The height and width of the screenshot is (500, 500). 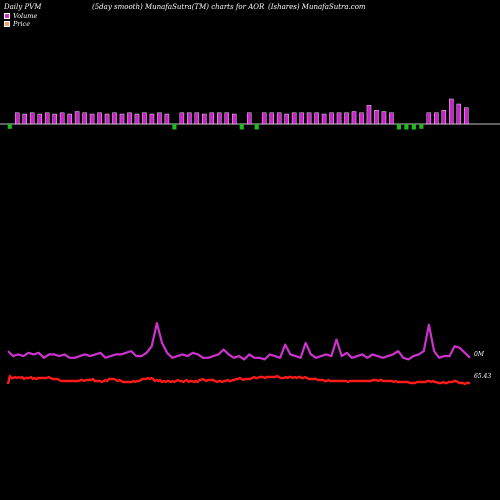 I want to click on legend-volume-label: Volume, so click(x=25, y=16).